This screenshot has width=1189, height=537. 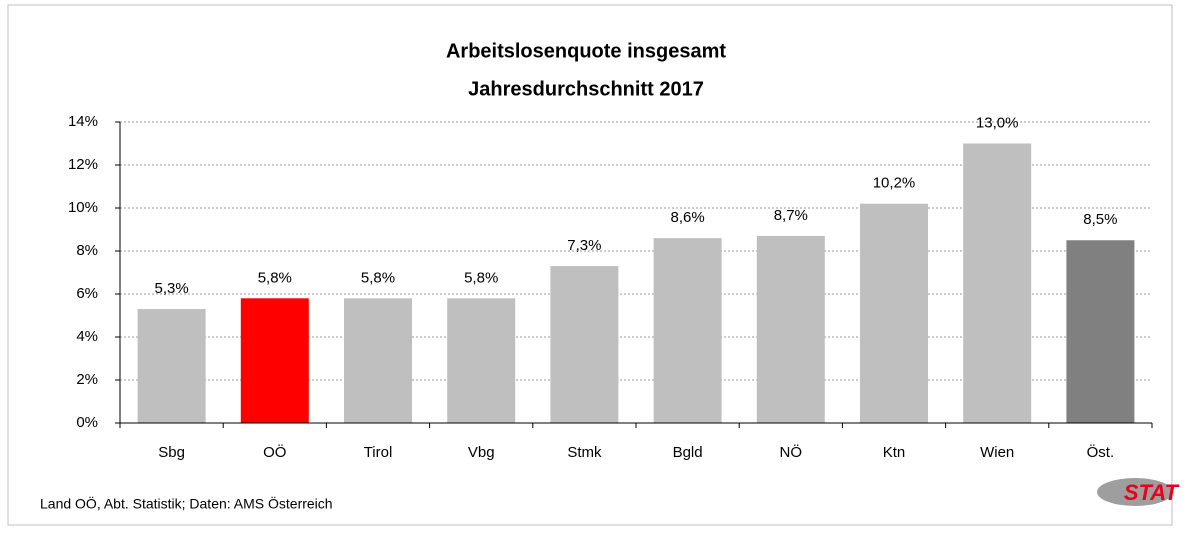 What do you see at coordinates (997, 452) in the screenshot?
I see `x-tick-label: Wien` at bounding box center [997, 452].